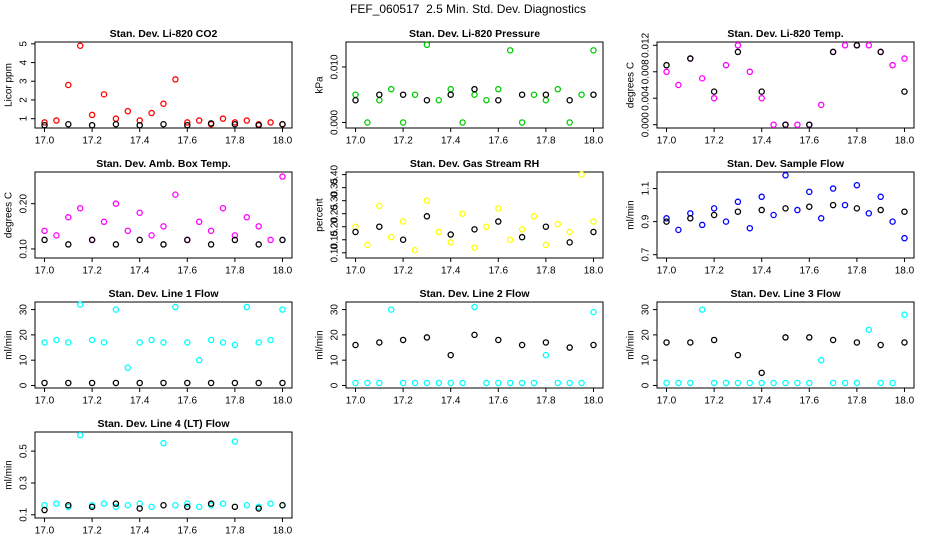 This screenshot has height=540, width=936. Describe the element at coordinates (646, 221) in the screenshot. I see `y-tick-label: 0.9` at that location.